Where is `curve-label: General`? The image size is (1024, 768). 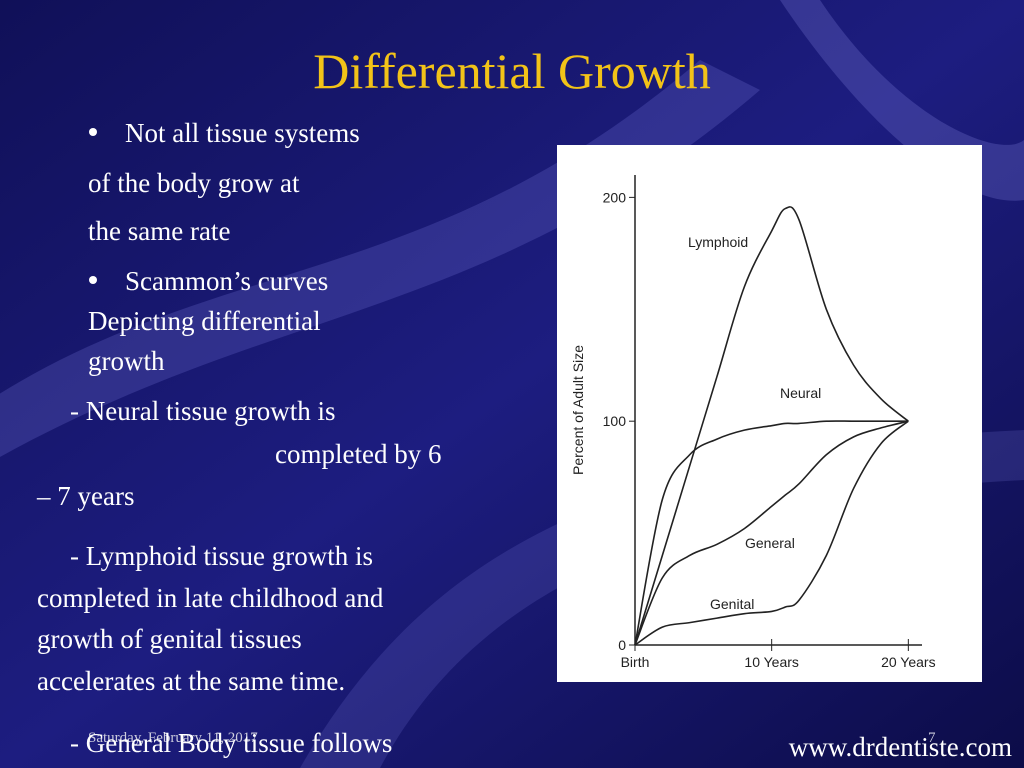 curve-label: General is located at coordinates (770, 543).